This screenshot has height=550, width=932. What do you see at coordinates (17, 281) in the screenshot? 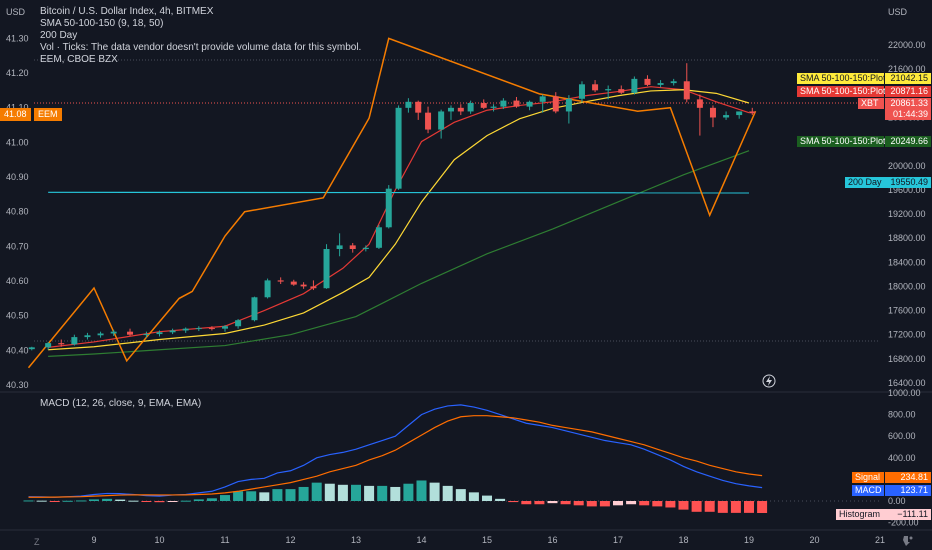
I see `left-tick-label: 40.60` at bounding box center [17, 281].